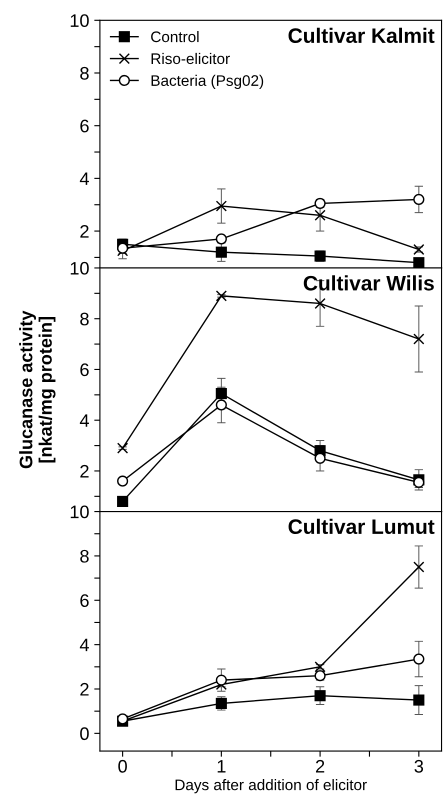 The height and width of the screenshot is (812, 446). I want to click on chart-title: Cultivar Wilis, so click(369, 283).